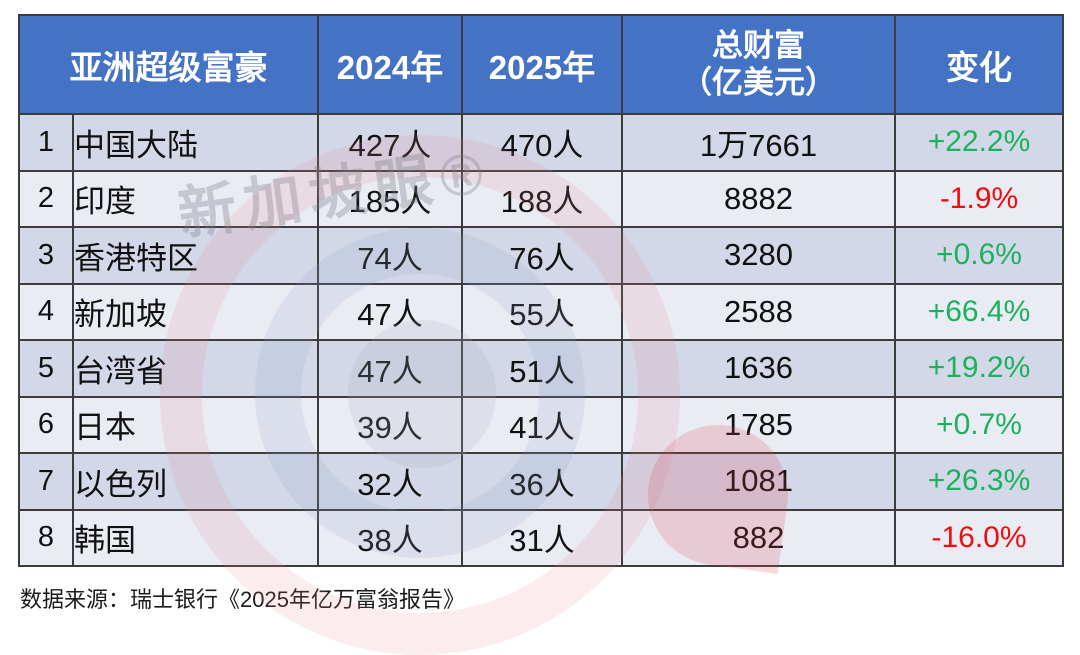  I want to click on table-header: 亚洲超级富豪 2024年 2025年 总财富 （亿美元） 变化, so click(541, 64).